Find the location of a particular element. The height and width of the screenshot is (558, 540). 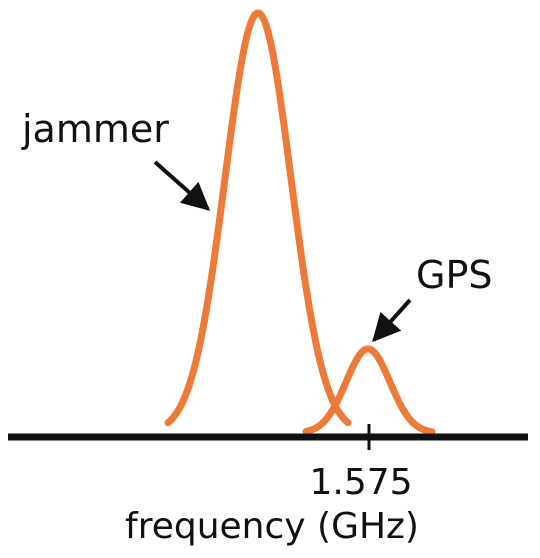

gps-arrow is located at coordinates (392, 320).